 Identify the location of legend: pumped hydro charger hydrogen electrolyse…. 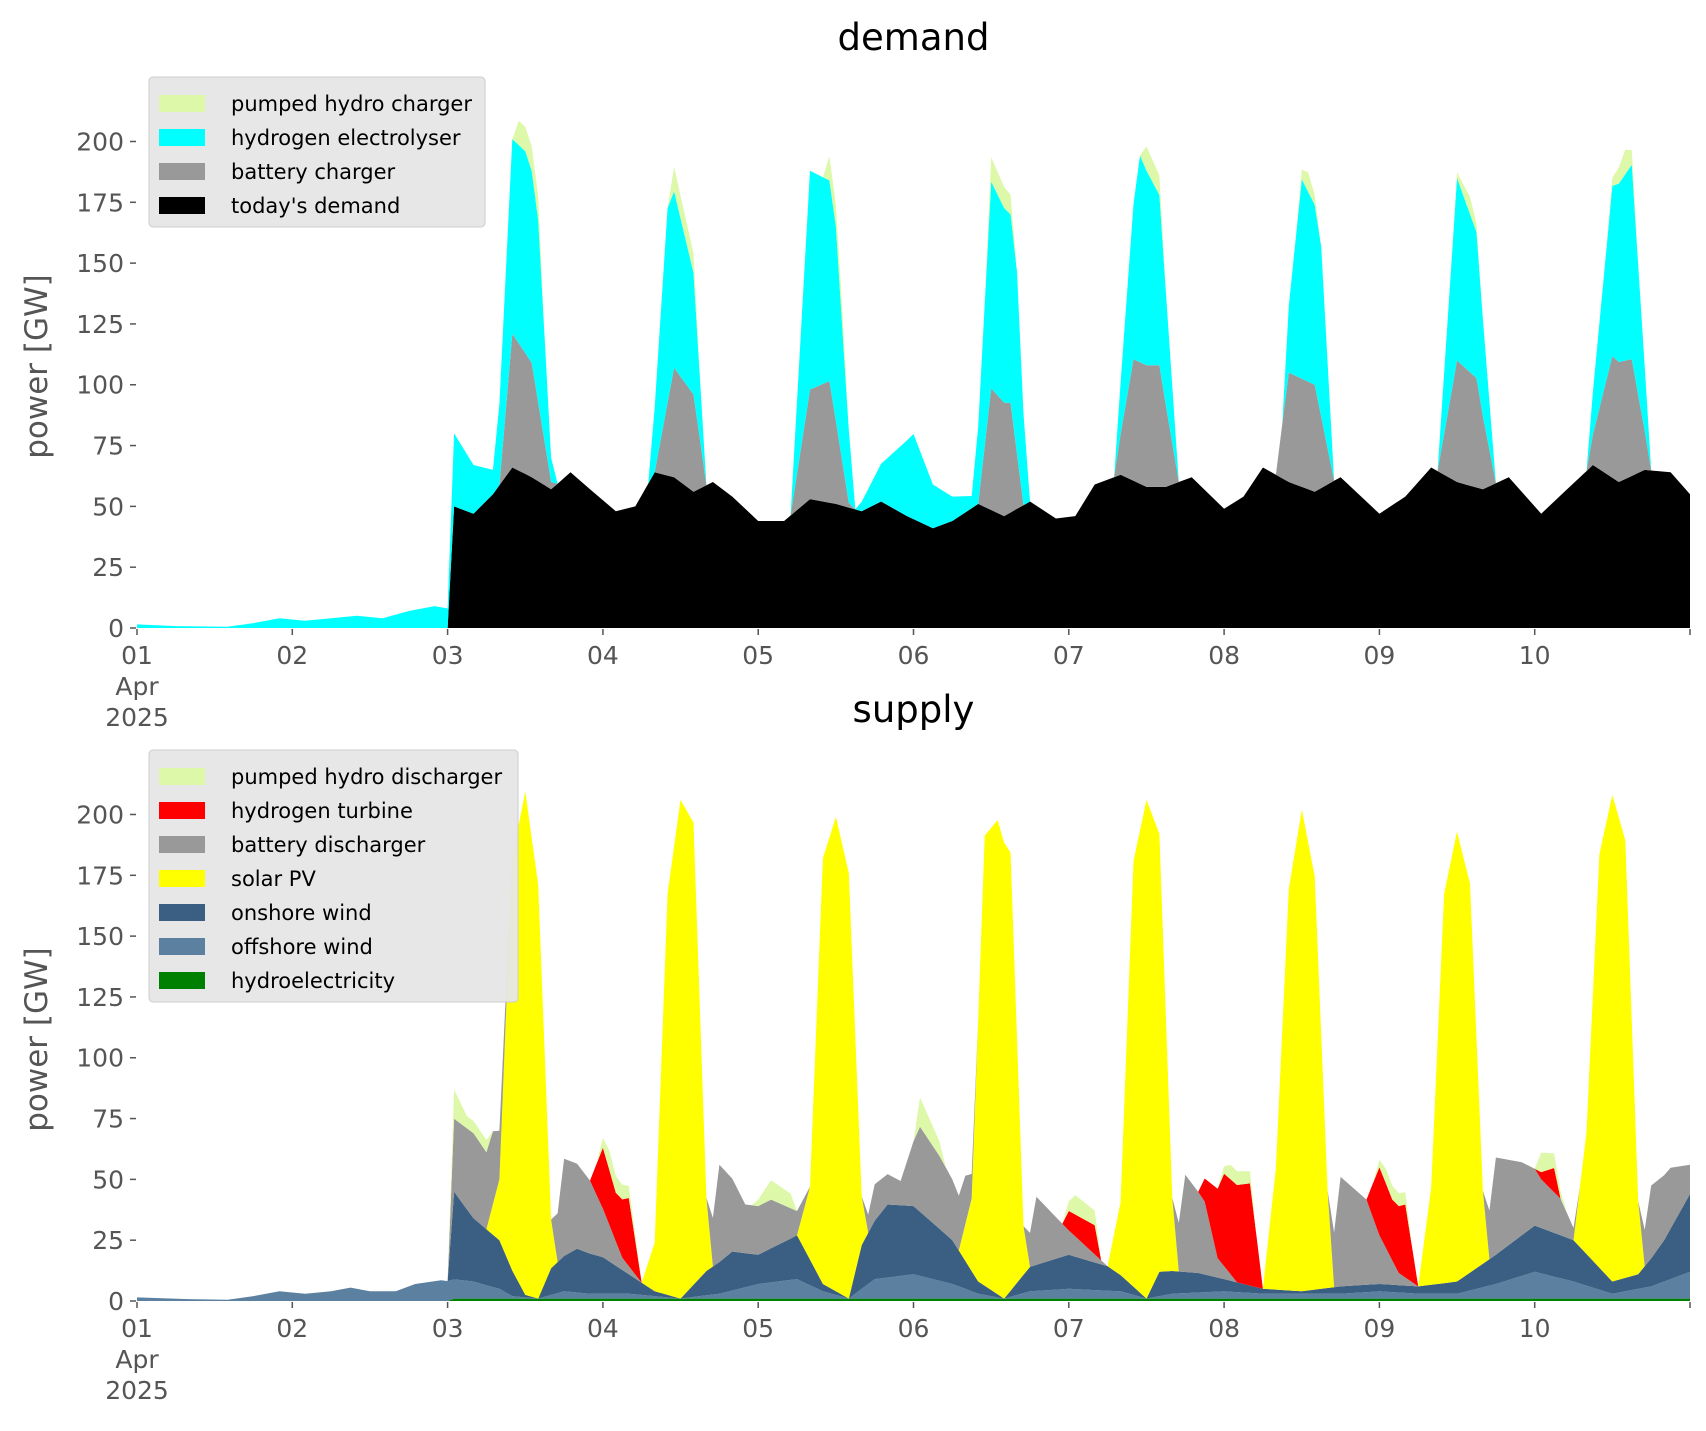
(317, 152).